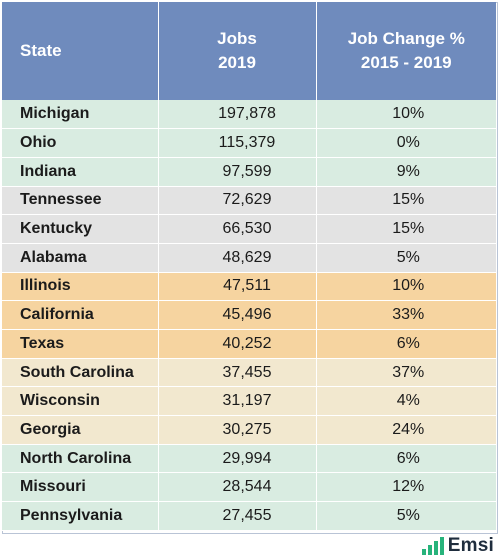  Describe the element at coordinates (406, 38) in the screenshot. I see `header-change-line1: Job Change %` at that location.